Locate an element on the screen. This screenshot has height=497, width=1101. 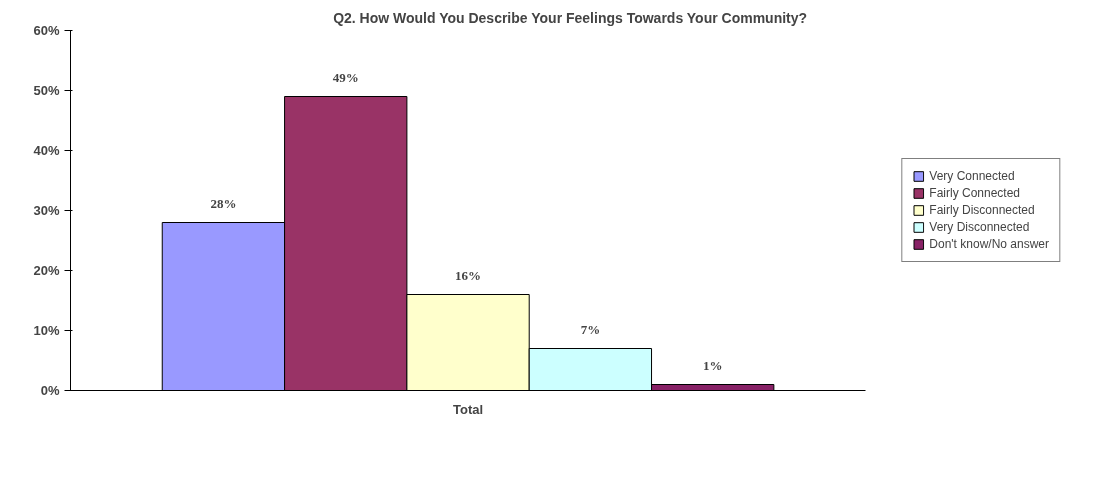
y-tick-label: 50% is located at coordinates (46, 90).